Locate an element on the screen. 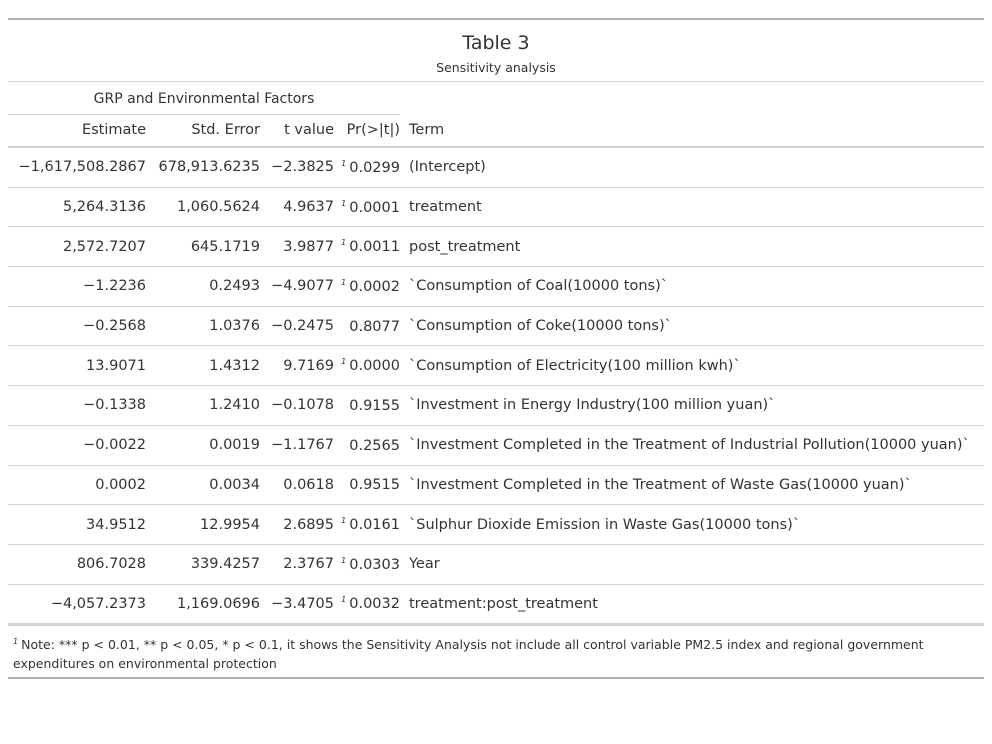  cell-p-value: 1 0.0303 is located at coordinates (367, 564).